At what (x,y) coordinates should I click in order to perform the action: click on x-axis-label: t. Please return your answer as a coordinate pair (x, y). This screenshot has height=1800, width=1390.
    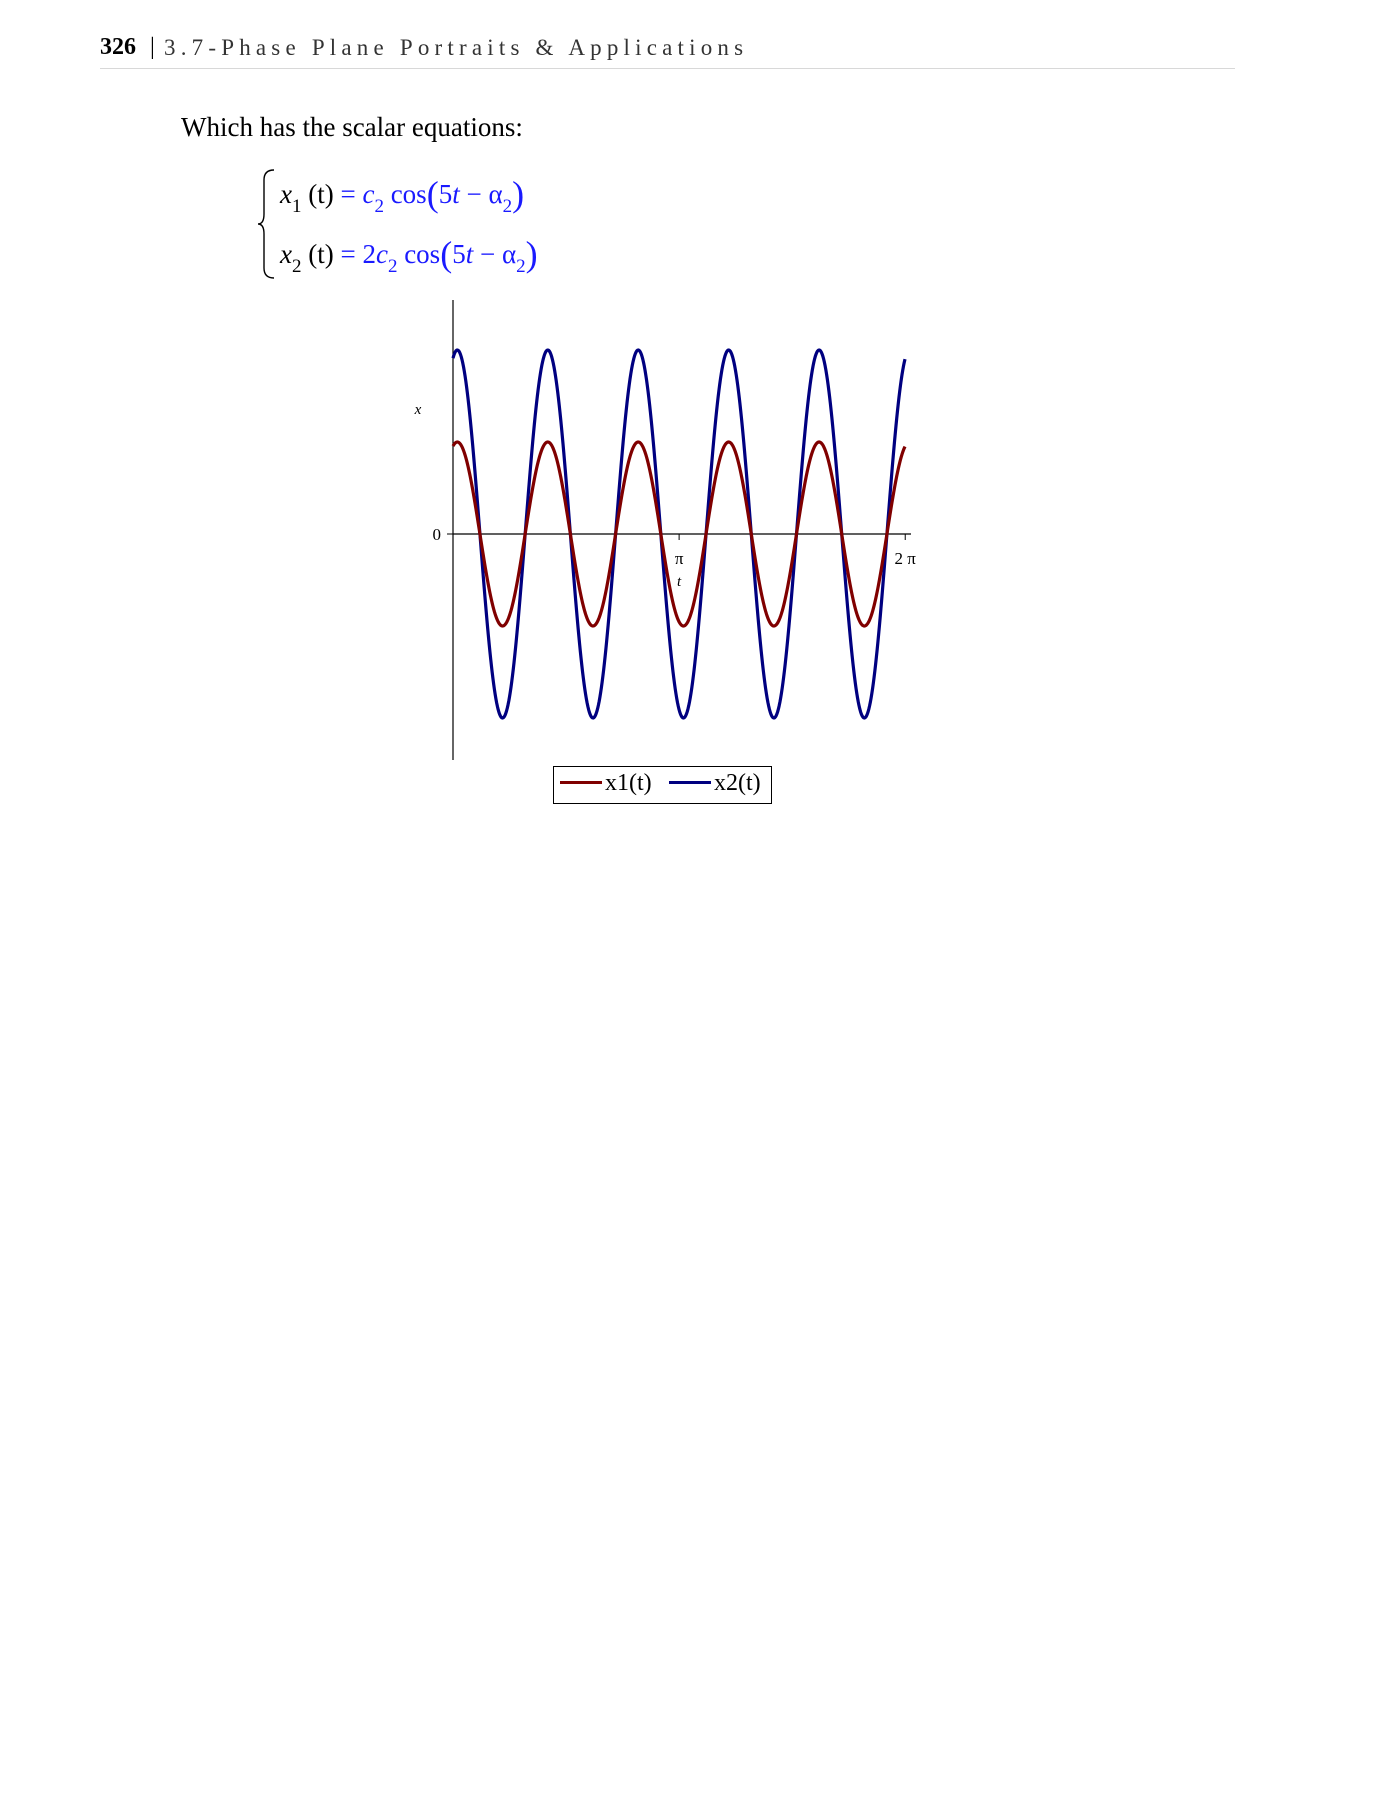
    Looking at the image, I should click on (679, 582).